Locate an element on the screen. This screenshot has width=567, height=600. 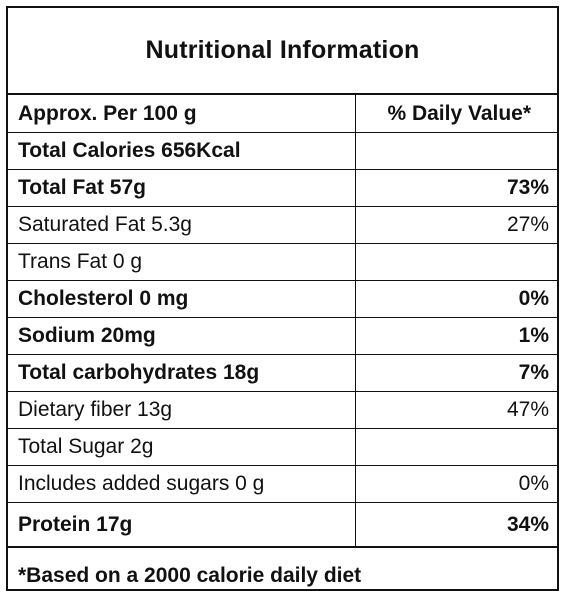
table-row: Sodium 20mg 1% is located at coordinates (282, 336).